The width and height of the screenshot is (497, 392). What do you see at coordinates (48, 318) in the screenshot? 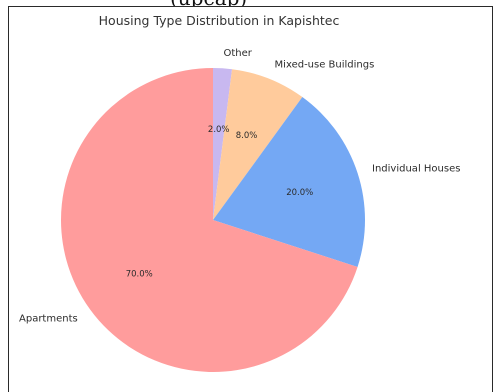
I see `pie-category-label: Apartments` at bounding box center [48, 318].